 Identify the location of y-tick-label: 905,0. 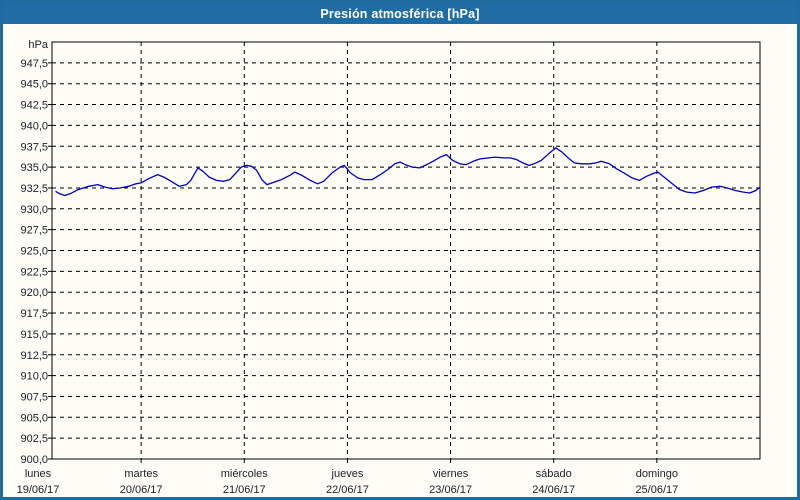
(34, 418).